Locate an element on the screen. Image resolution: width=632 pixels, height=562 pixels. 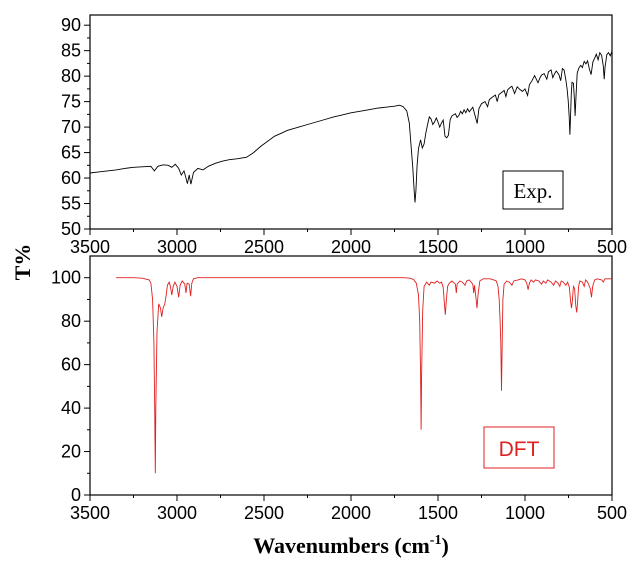
exp-y-tick-label: 90 is located at coordinates (71, 25).